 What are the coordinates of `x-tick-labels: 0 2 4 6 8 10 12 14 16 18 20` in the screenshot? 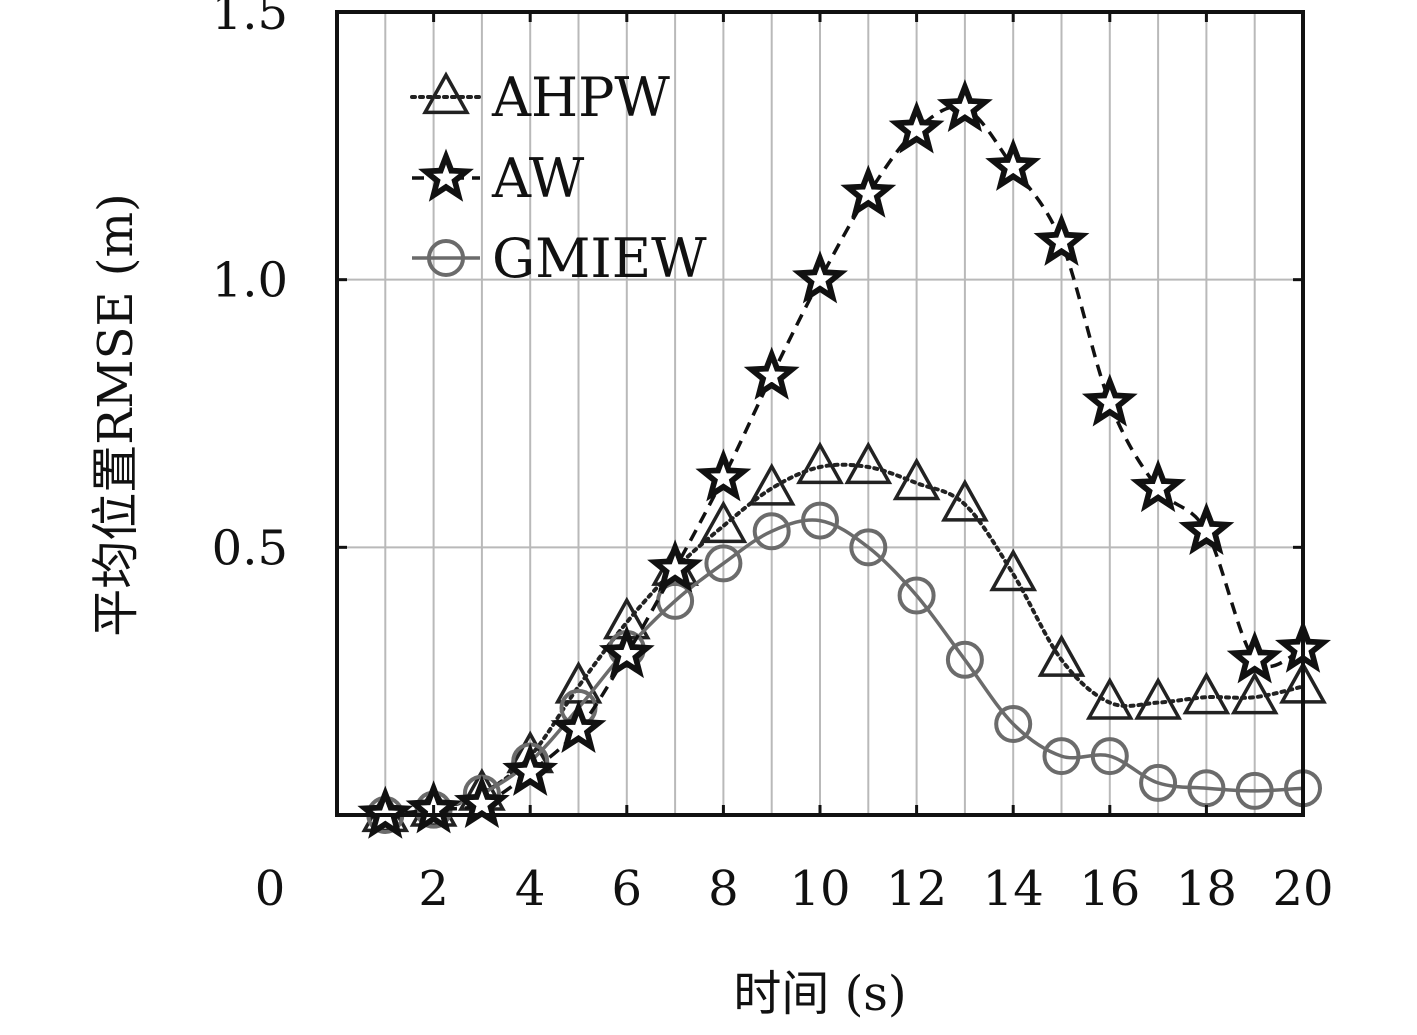 It's located at (794, 889).